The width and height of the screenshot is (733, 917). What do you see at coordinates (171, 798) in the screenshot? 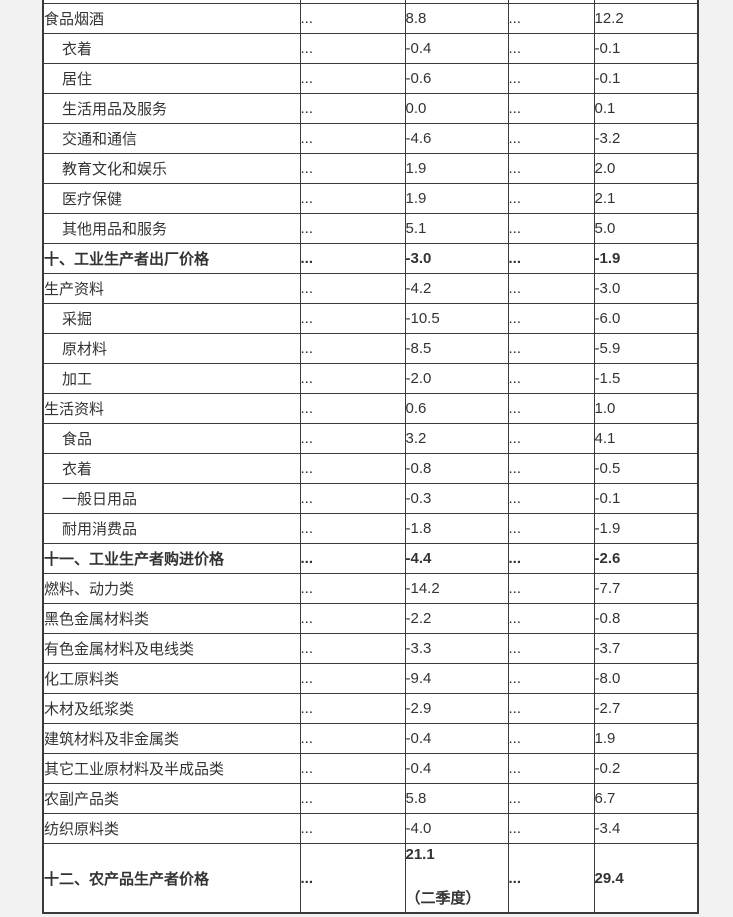
I see `category-cell: 农副产品类` at bounding box center [171, 798].